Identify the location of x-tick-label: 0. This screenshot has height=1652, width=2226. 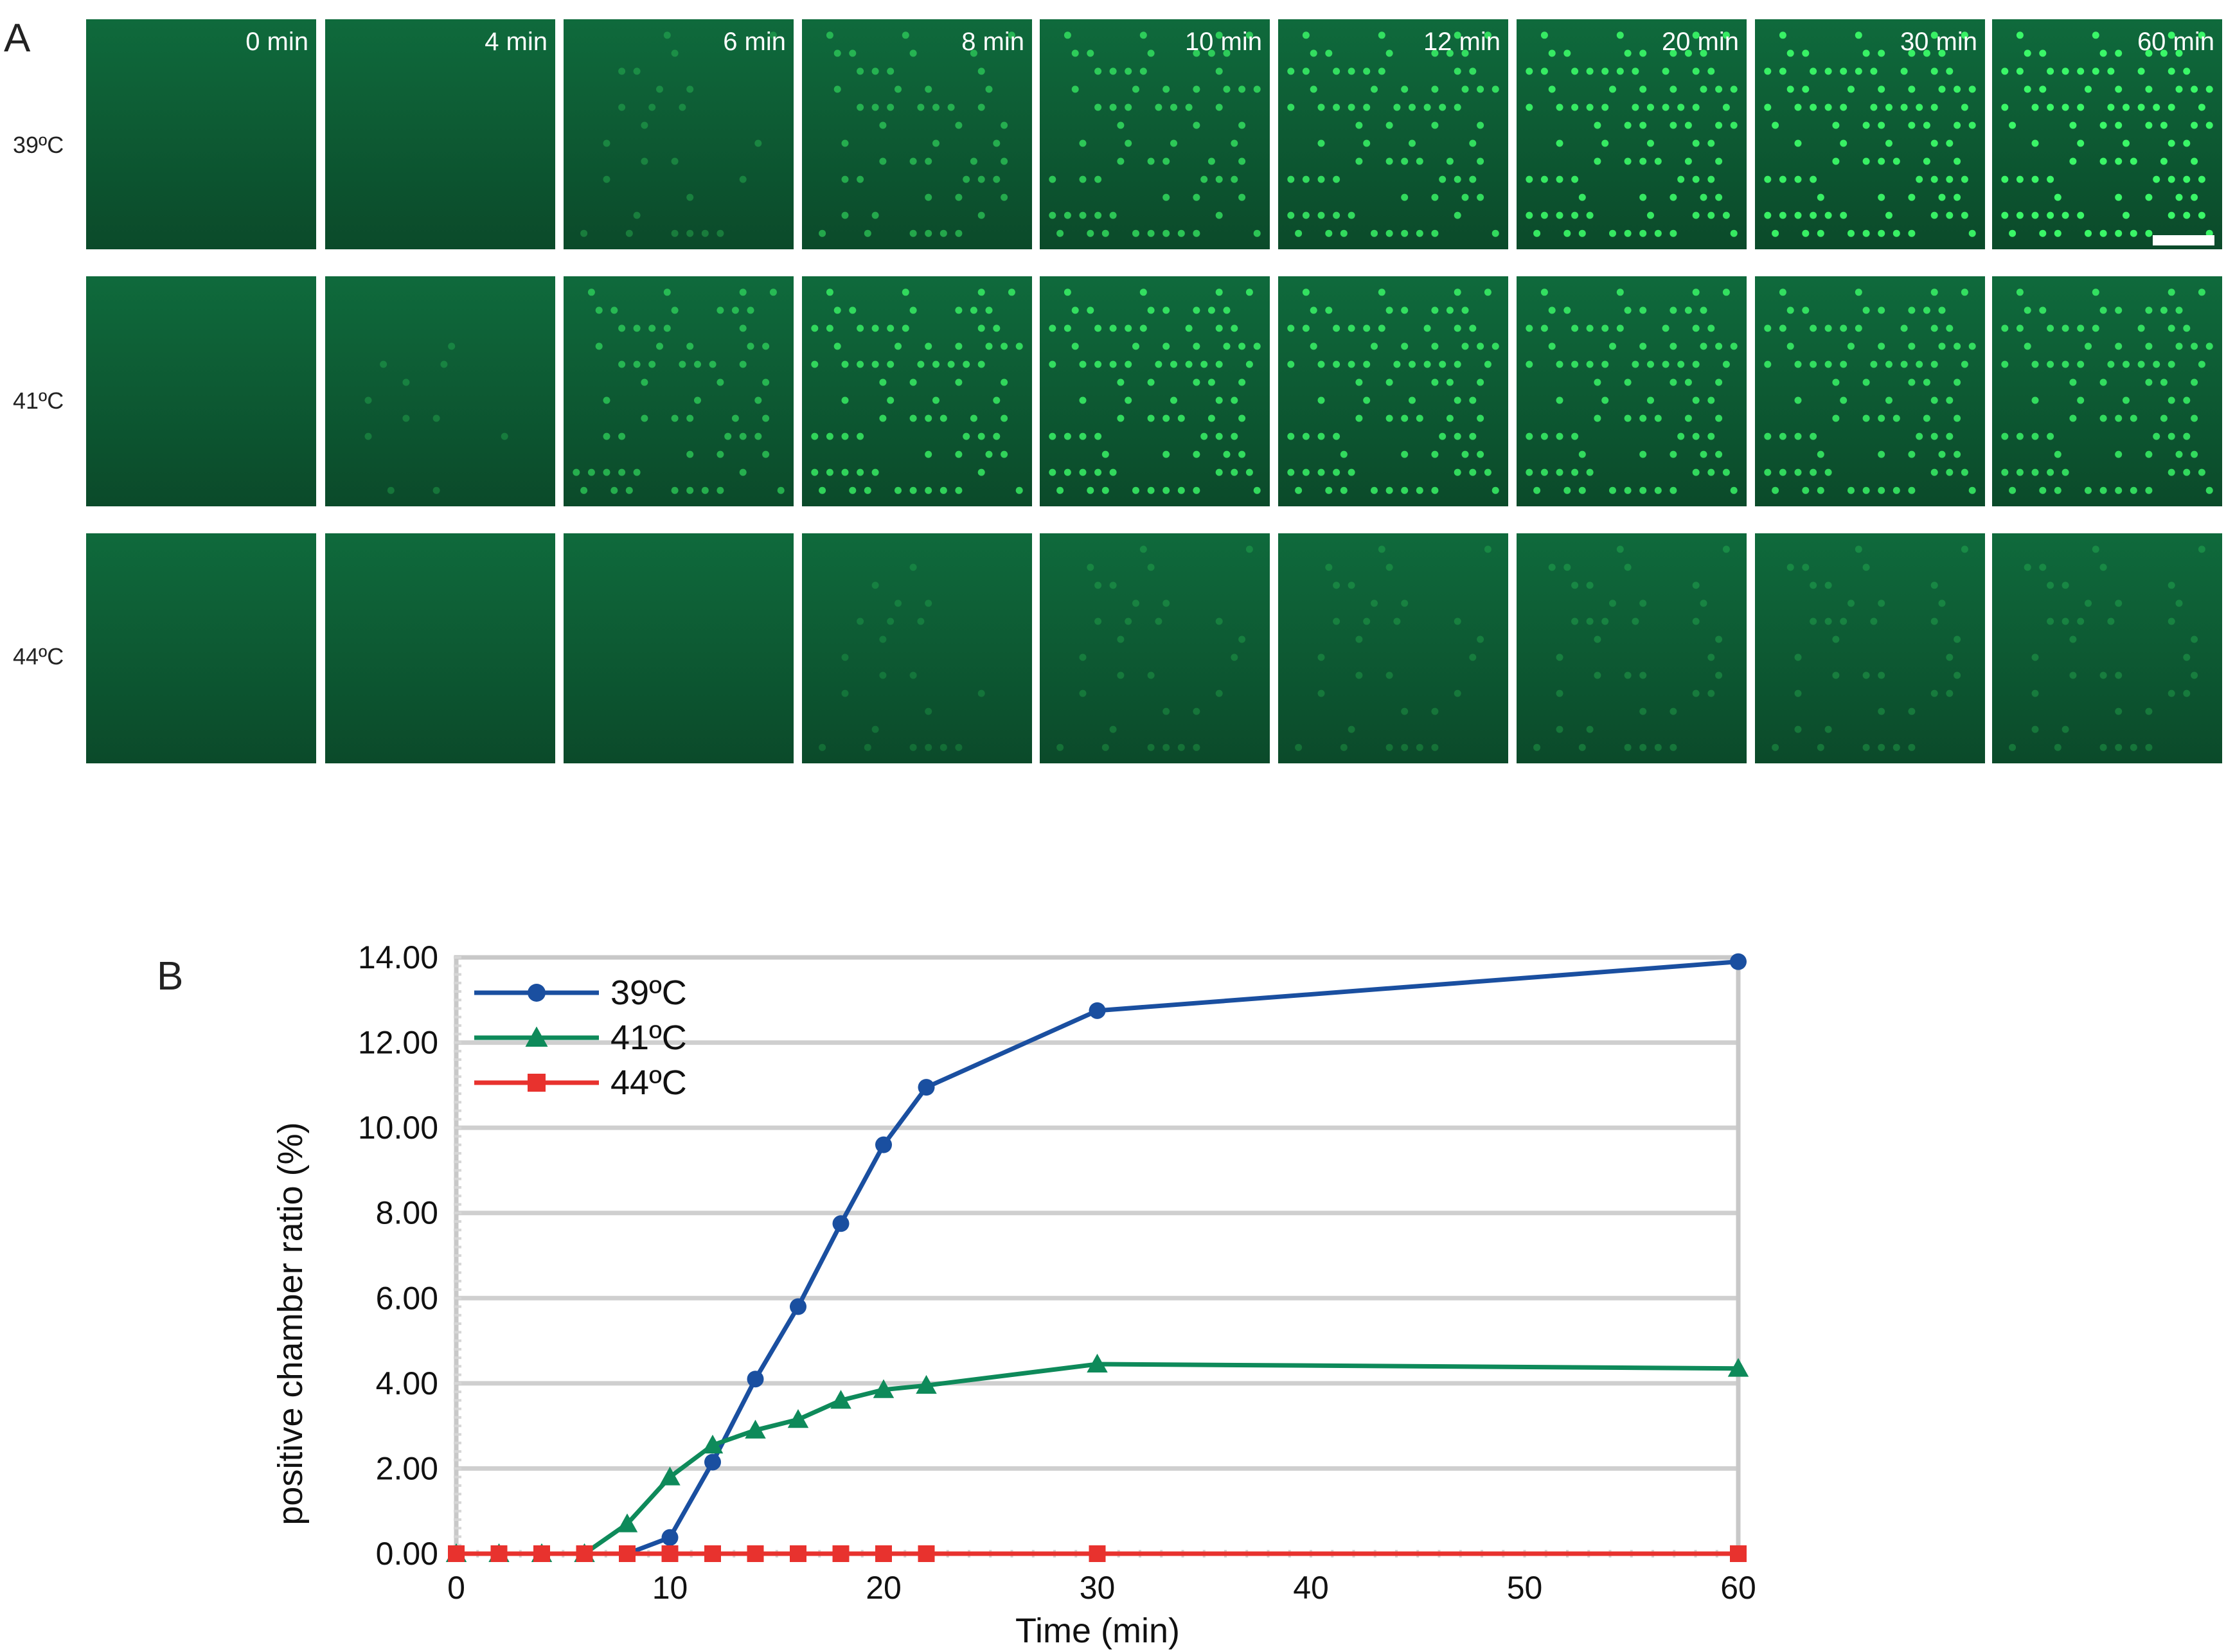
(456, 1588).